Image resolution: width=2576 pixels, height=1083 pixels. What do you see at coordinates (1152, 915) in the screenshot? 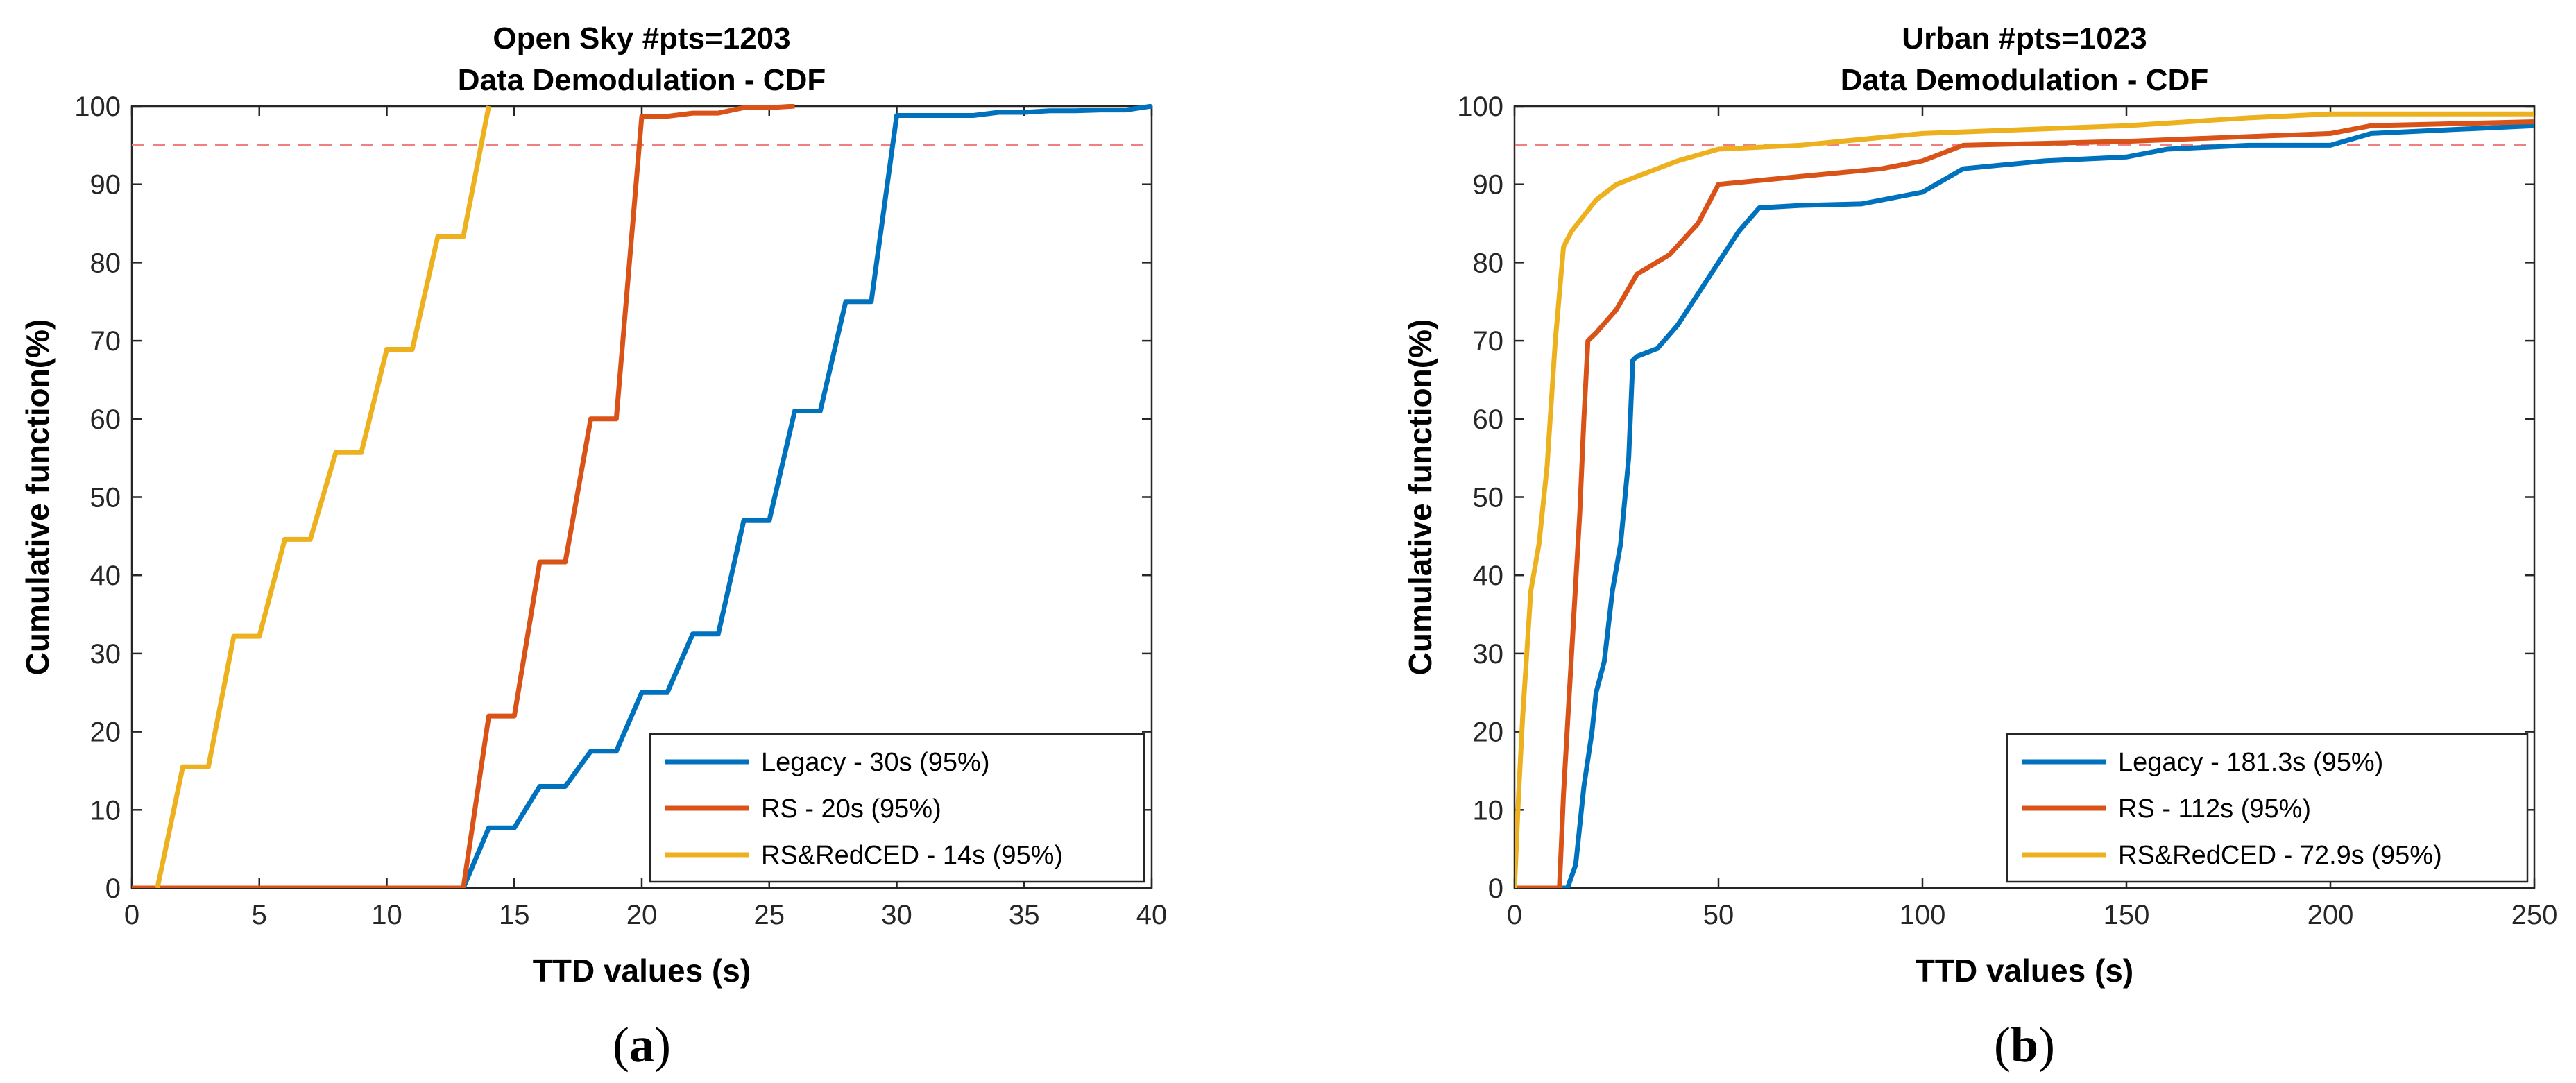
I see `x-tick-label: 40` at bounding box center [1152, 915].